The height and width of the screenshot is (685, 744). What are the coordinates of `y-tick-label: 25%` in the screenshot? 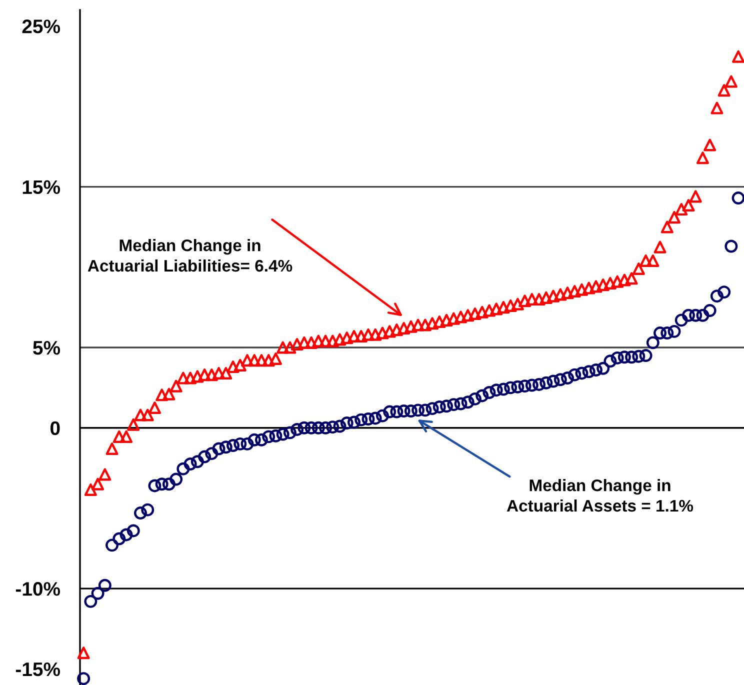 It's located at (41, 27).